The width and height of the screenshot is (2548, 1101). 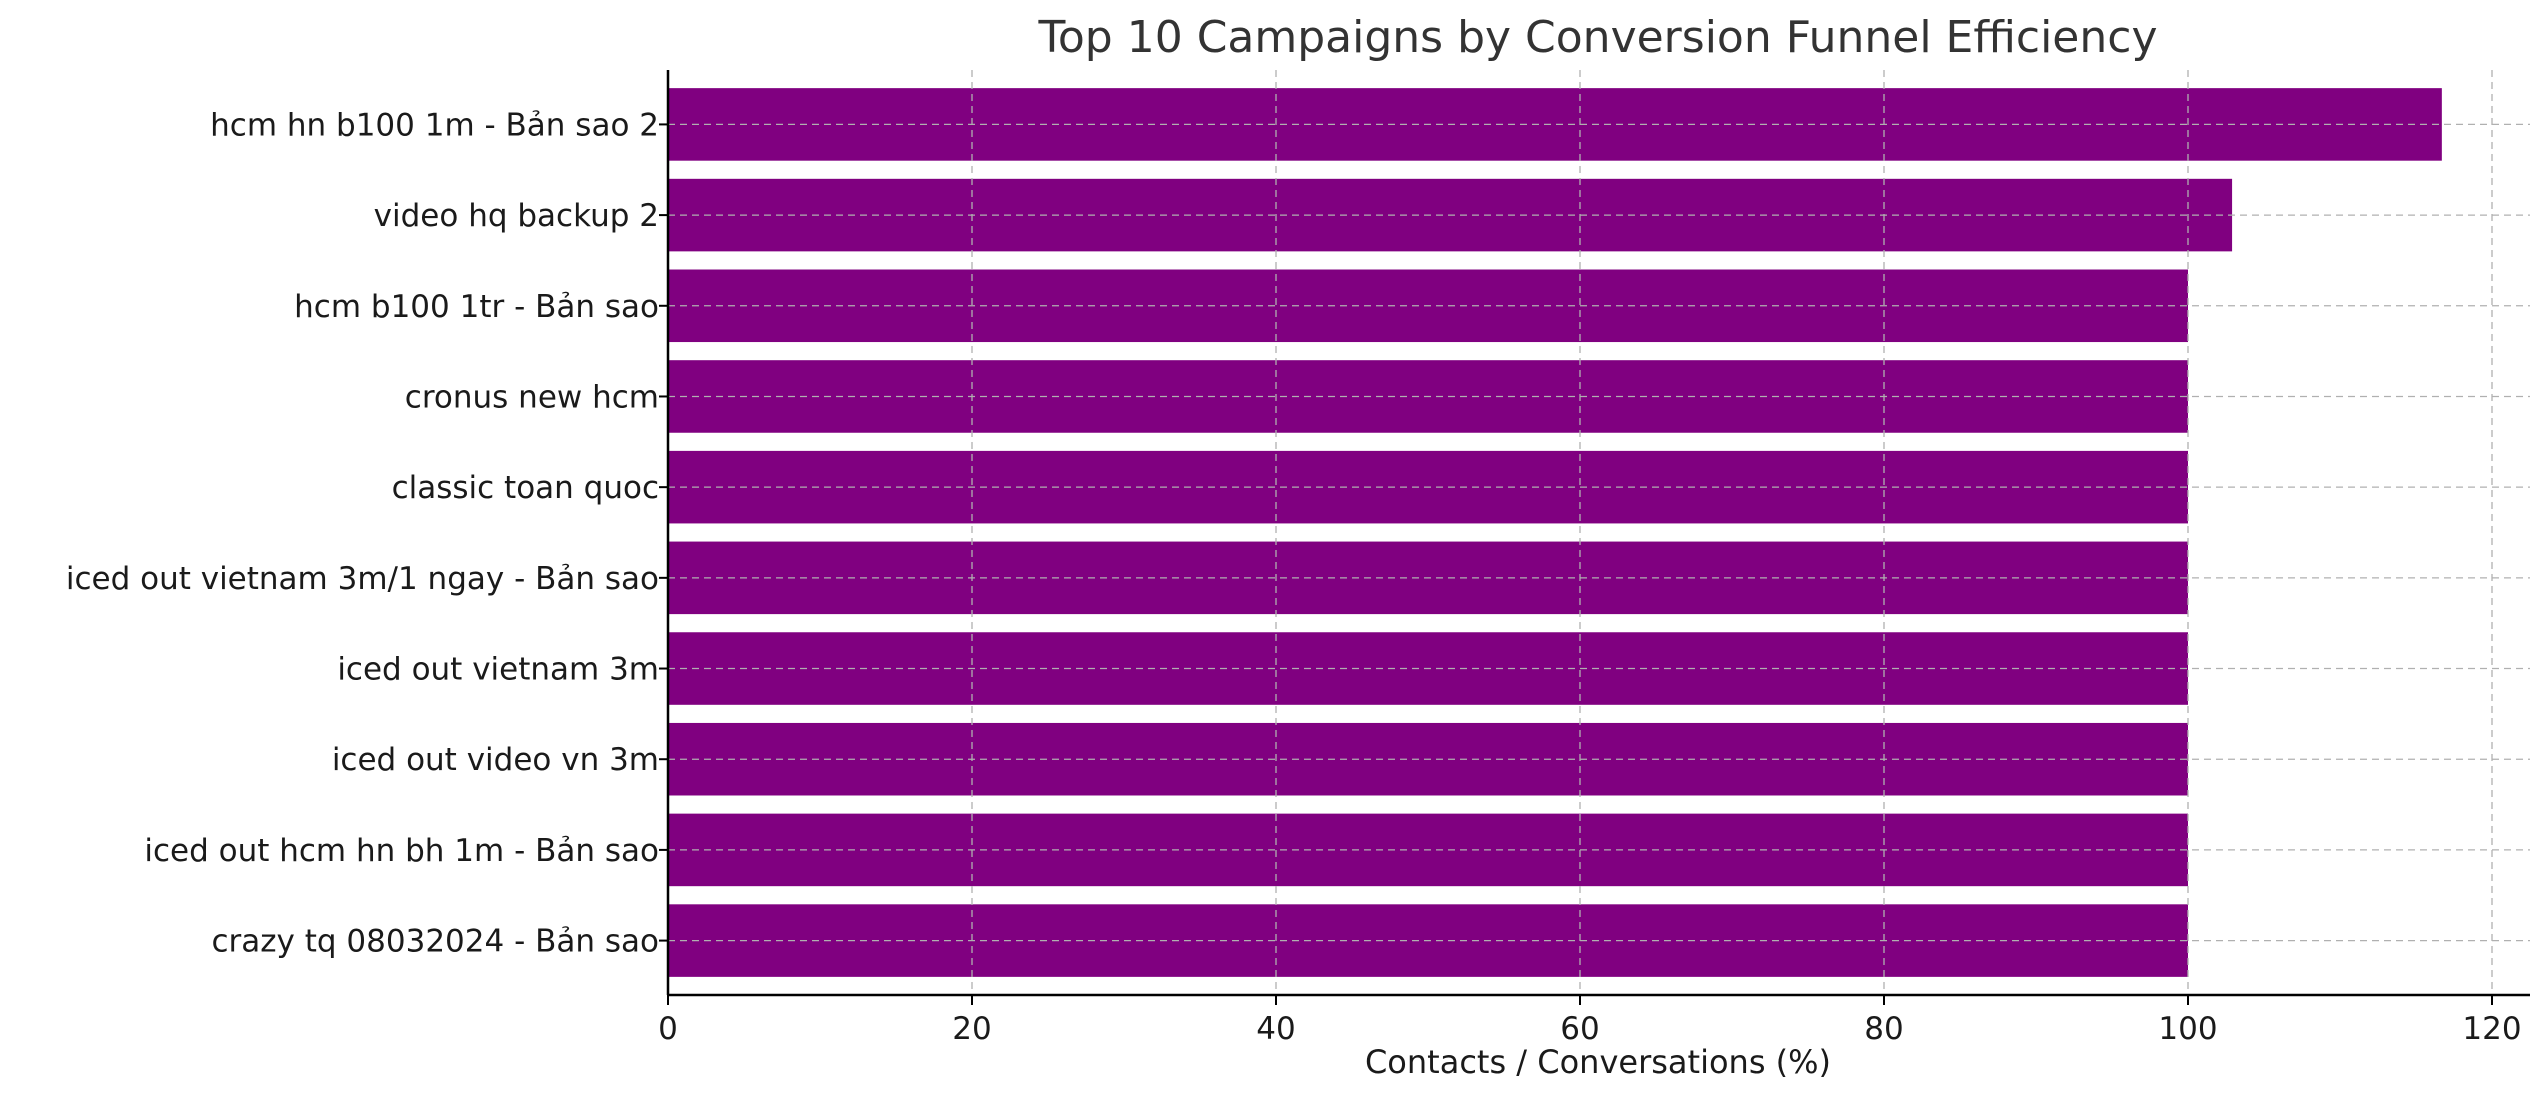 What do you see at coordinates (1579, 1029) in the screenshot?
I see `x-tick-label: 60` at bounding box center [1579, 1029].